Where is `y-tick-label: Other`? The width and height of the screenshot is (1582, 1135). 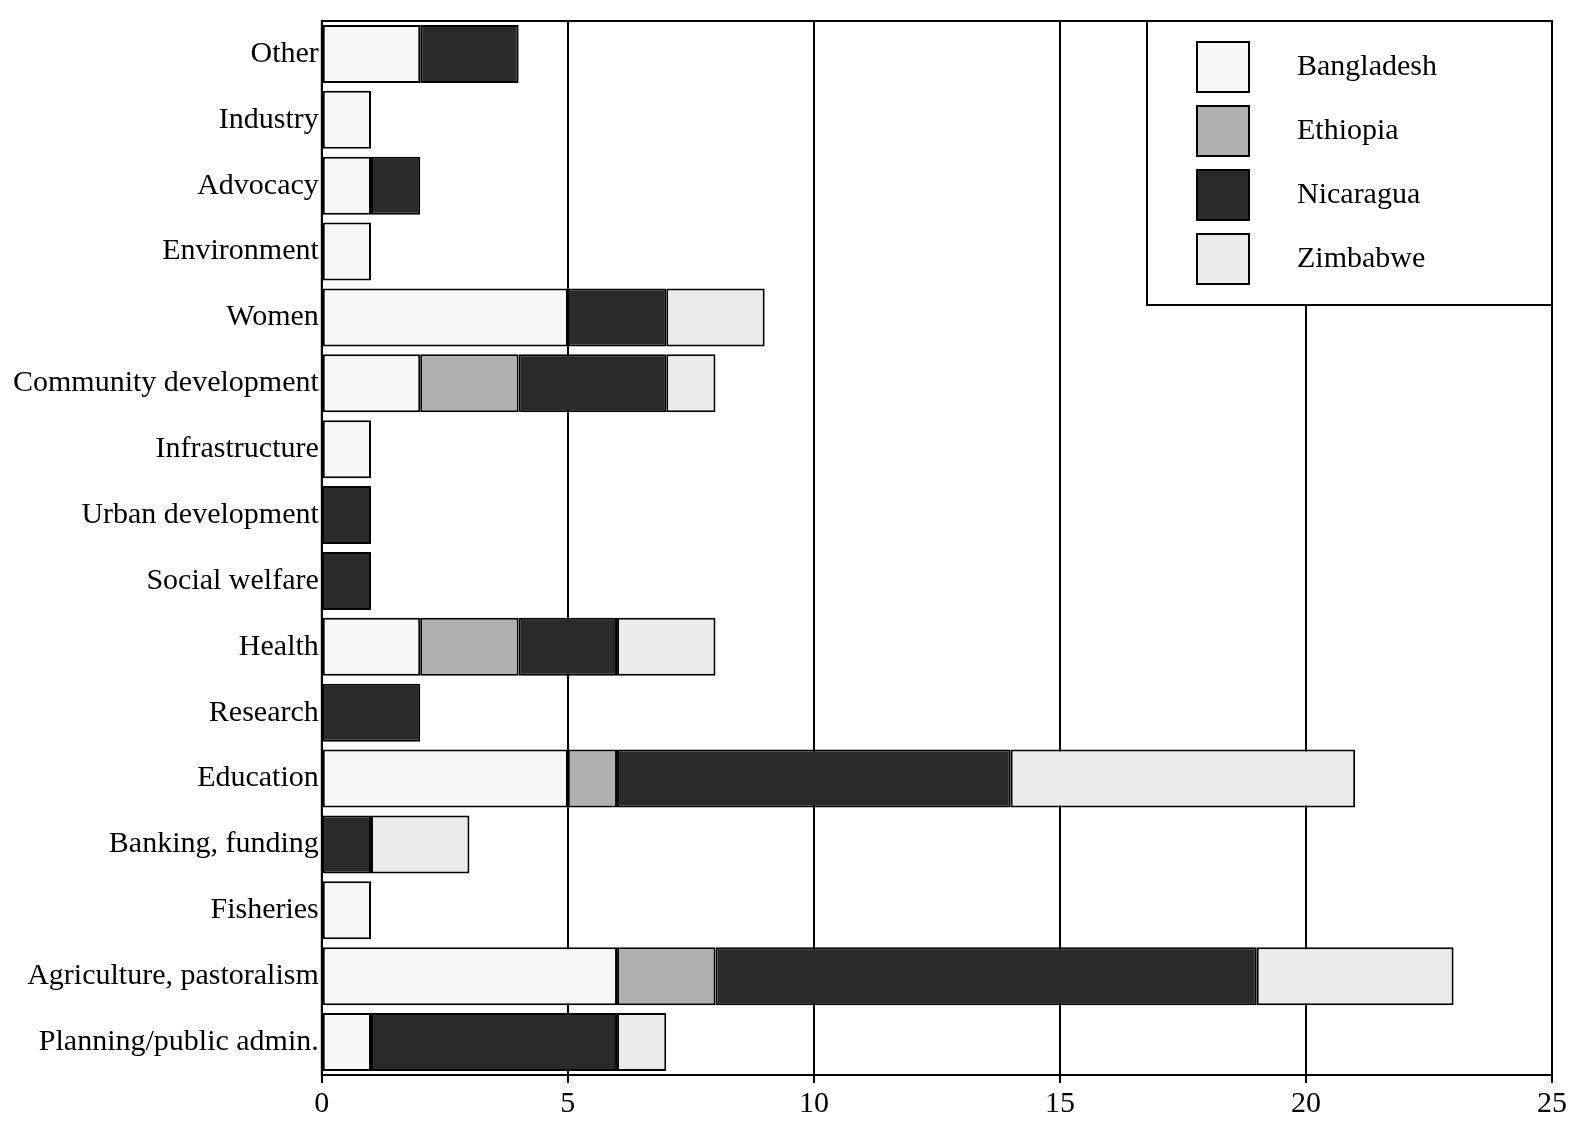
y-tick-label: Other is located at coordinates (284, 51).